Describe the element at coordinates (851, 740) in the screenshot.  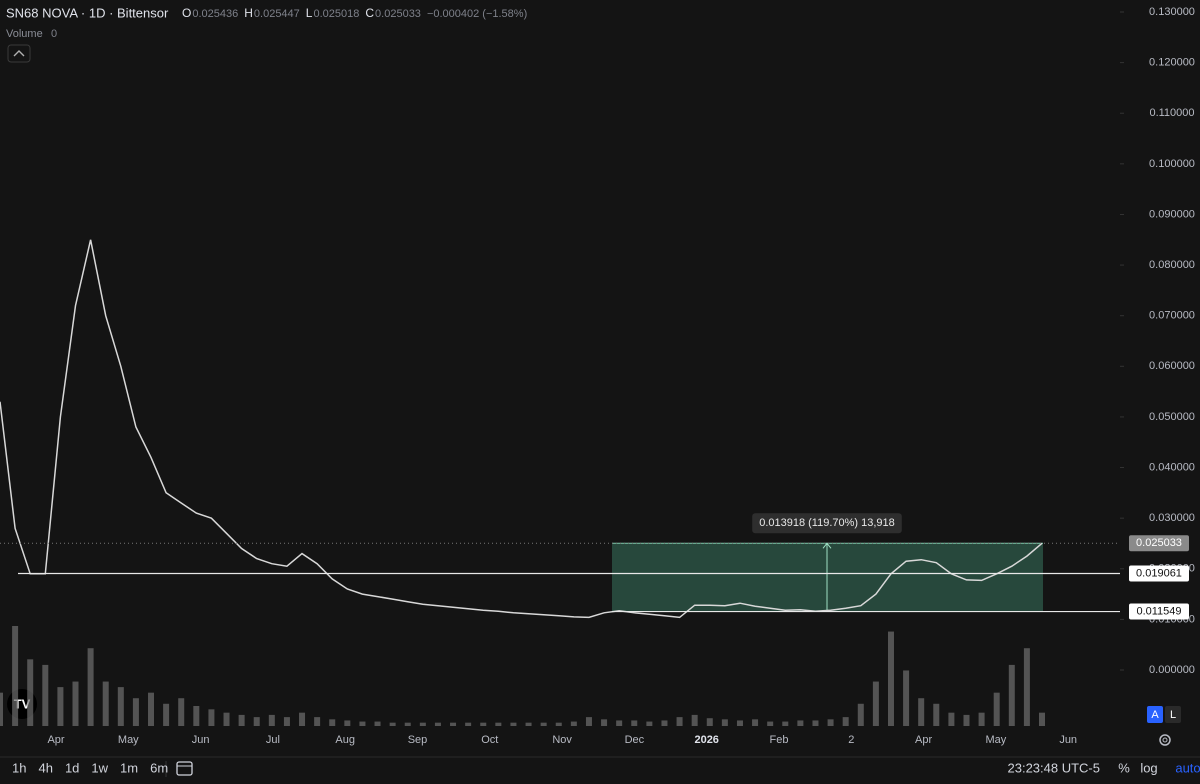
I see `x-tick-label: 2` at that location.